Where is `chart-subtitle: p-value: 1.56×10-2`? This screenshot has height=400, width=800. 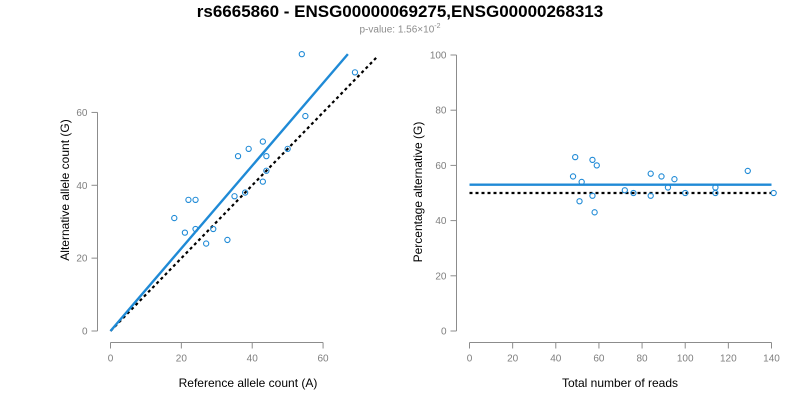 chart-subtitle: p-value: 1.56×10-2 is located at coordinates (400, 29).